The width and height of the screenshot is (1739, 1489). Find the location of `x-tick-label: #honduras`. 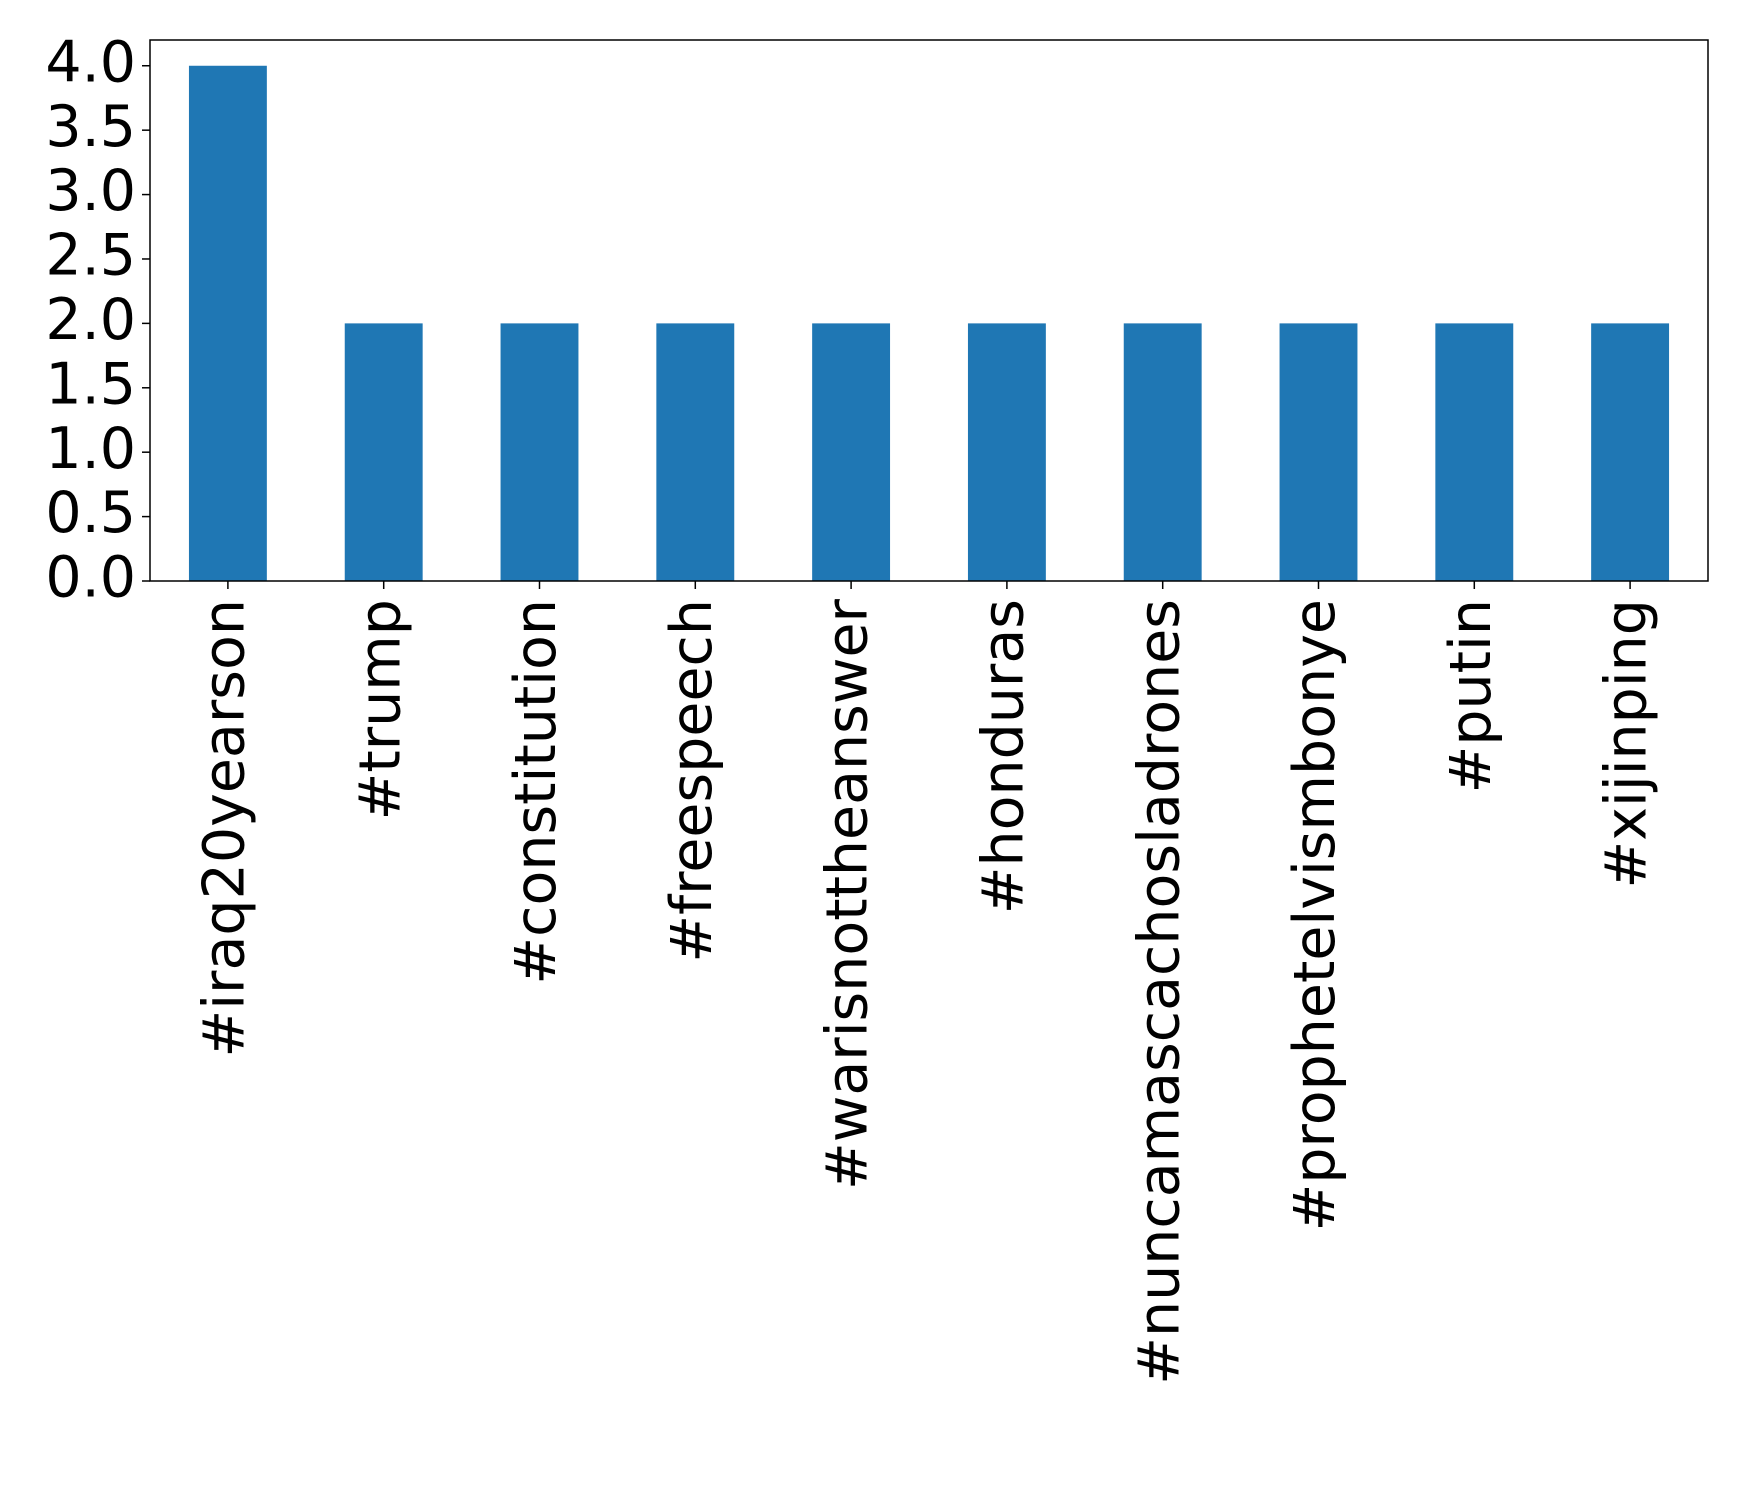

x-tick-label: #honduras is located at coordinates (1004, 756).